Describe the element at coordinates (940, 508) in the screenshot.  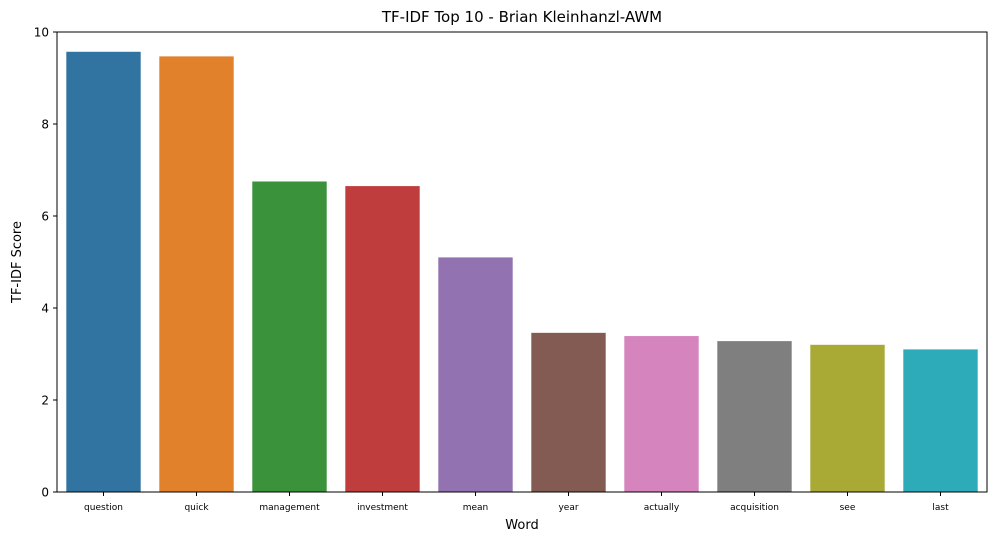
I see `x-tick-label: last` at that location.